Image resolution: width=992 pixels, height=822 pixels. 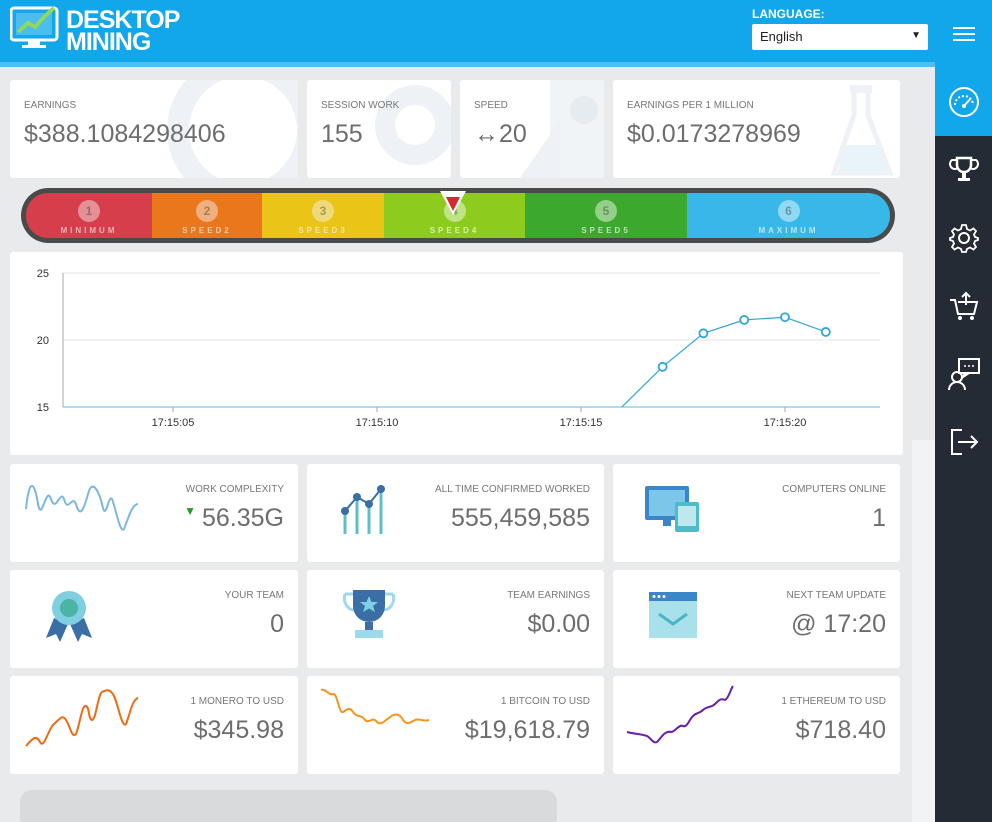 What do you see at coordinates (455, 619) in the screenshot?
I see `team-earnings-card: TEAM EARNINGS $0.00` at bounding box center [455, 619].